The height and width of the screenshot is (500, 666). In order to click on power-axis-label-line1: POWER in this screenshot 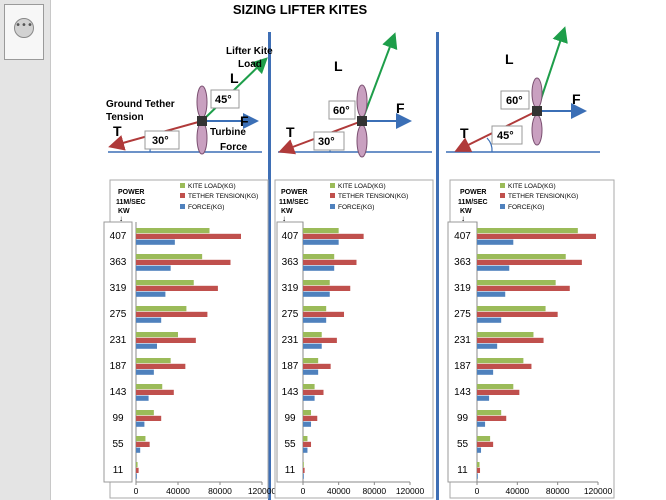, I will do `click(294, 192)`.